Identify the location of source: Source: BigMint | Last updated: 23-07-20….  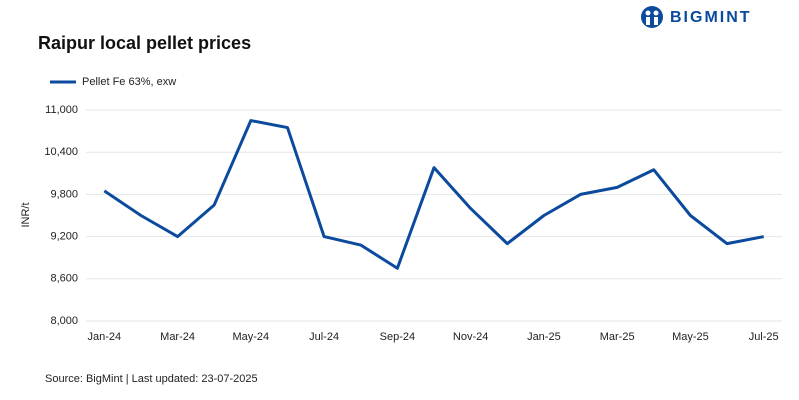
(151, 379).